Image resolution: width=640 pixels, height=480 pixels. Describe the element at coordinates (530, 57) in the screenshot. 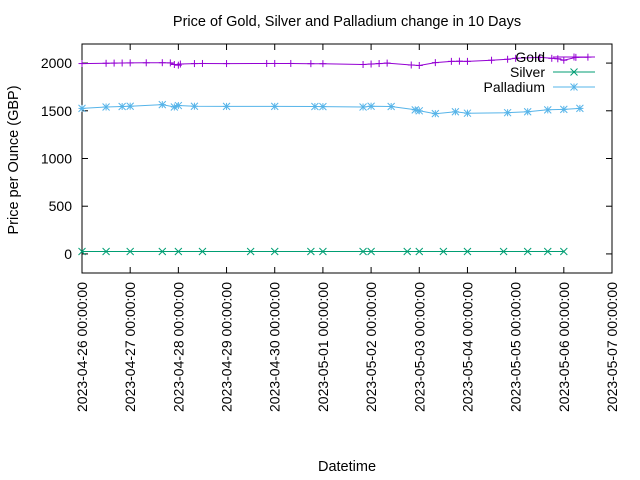

I see `legend-label-gold: Gold` at that location.